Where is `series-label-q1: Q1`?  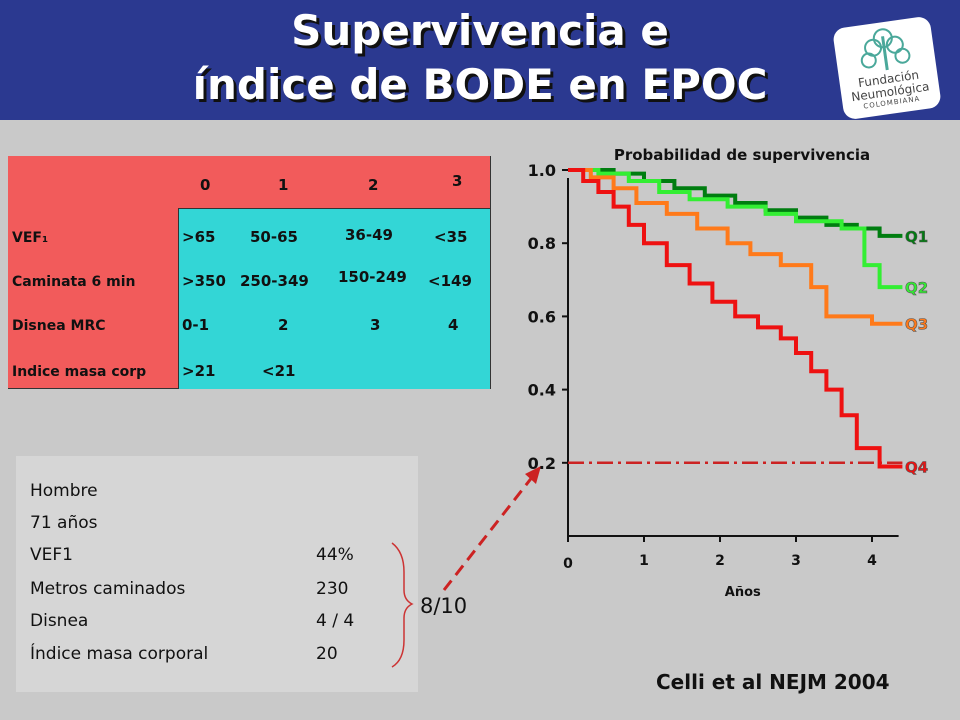 series-label-q1: Q1 is located at coordinates (916, 237).